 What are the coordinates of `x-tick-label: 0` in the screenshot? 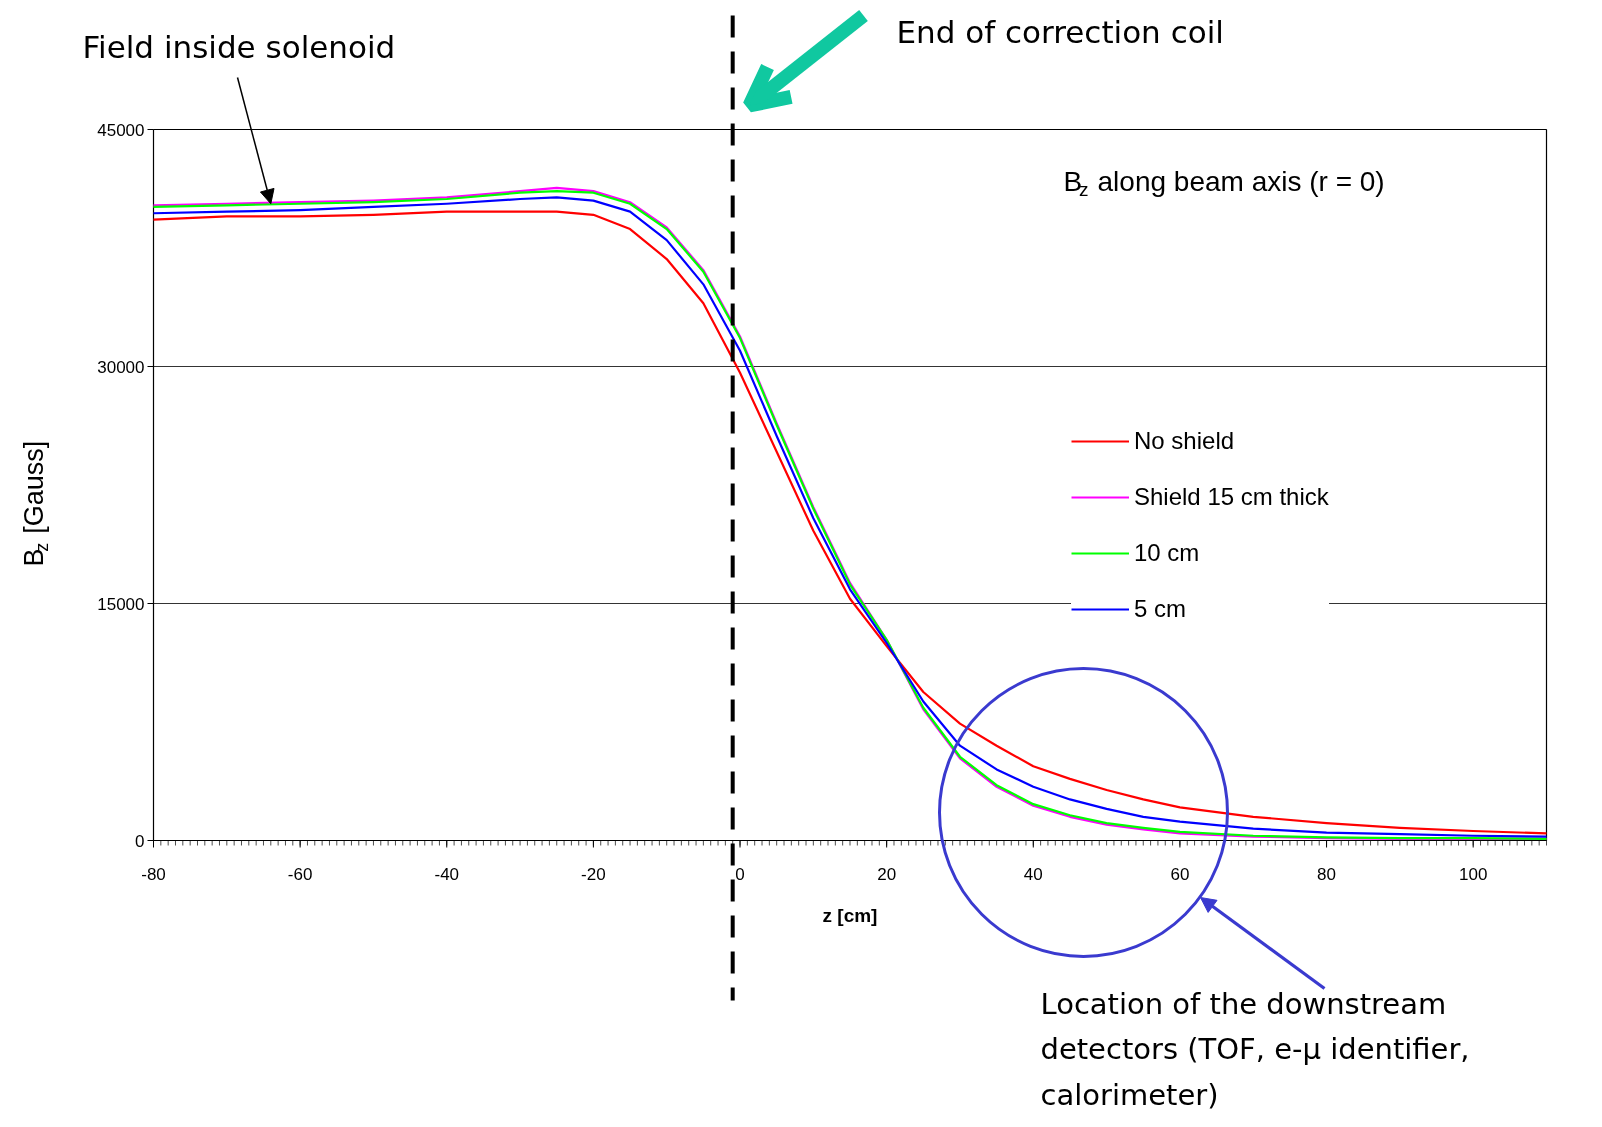 It's located at (740, 874).